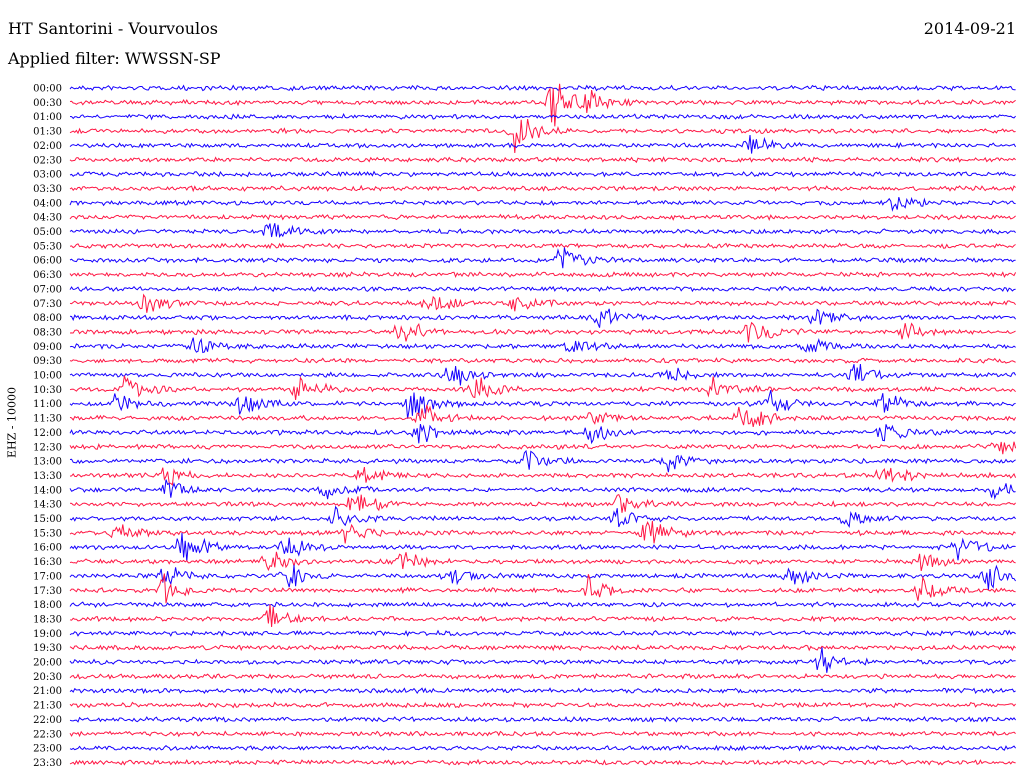 The height and width of the screenshot is (780, 1024). What do you see at coordinates (47, 663) in the screenshot?
I see `time-label: 20:00` at bounding box center [47, 663].